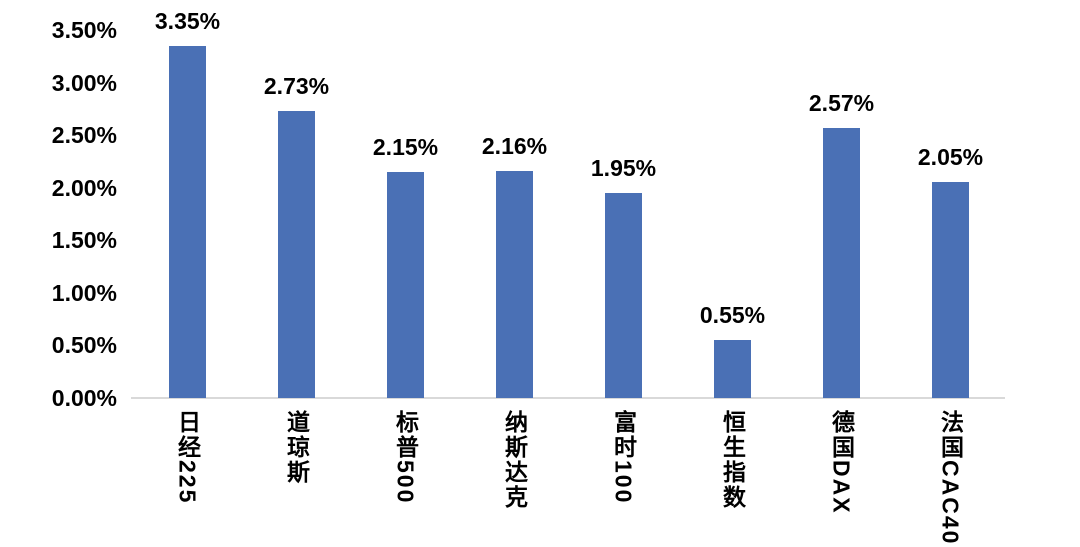  Describe the element at coordinates (514, 145) in the screenshot. I see `data-label: 2.16%` at that location.